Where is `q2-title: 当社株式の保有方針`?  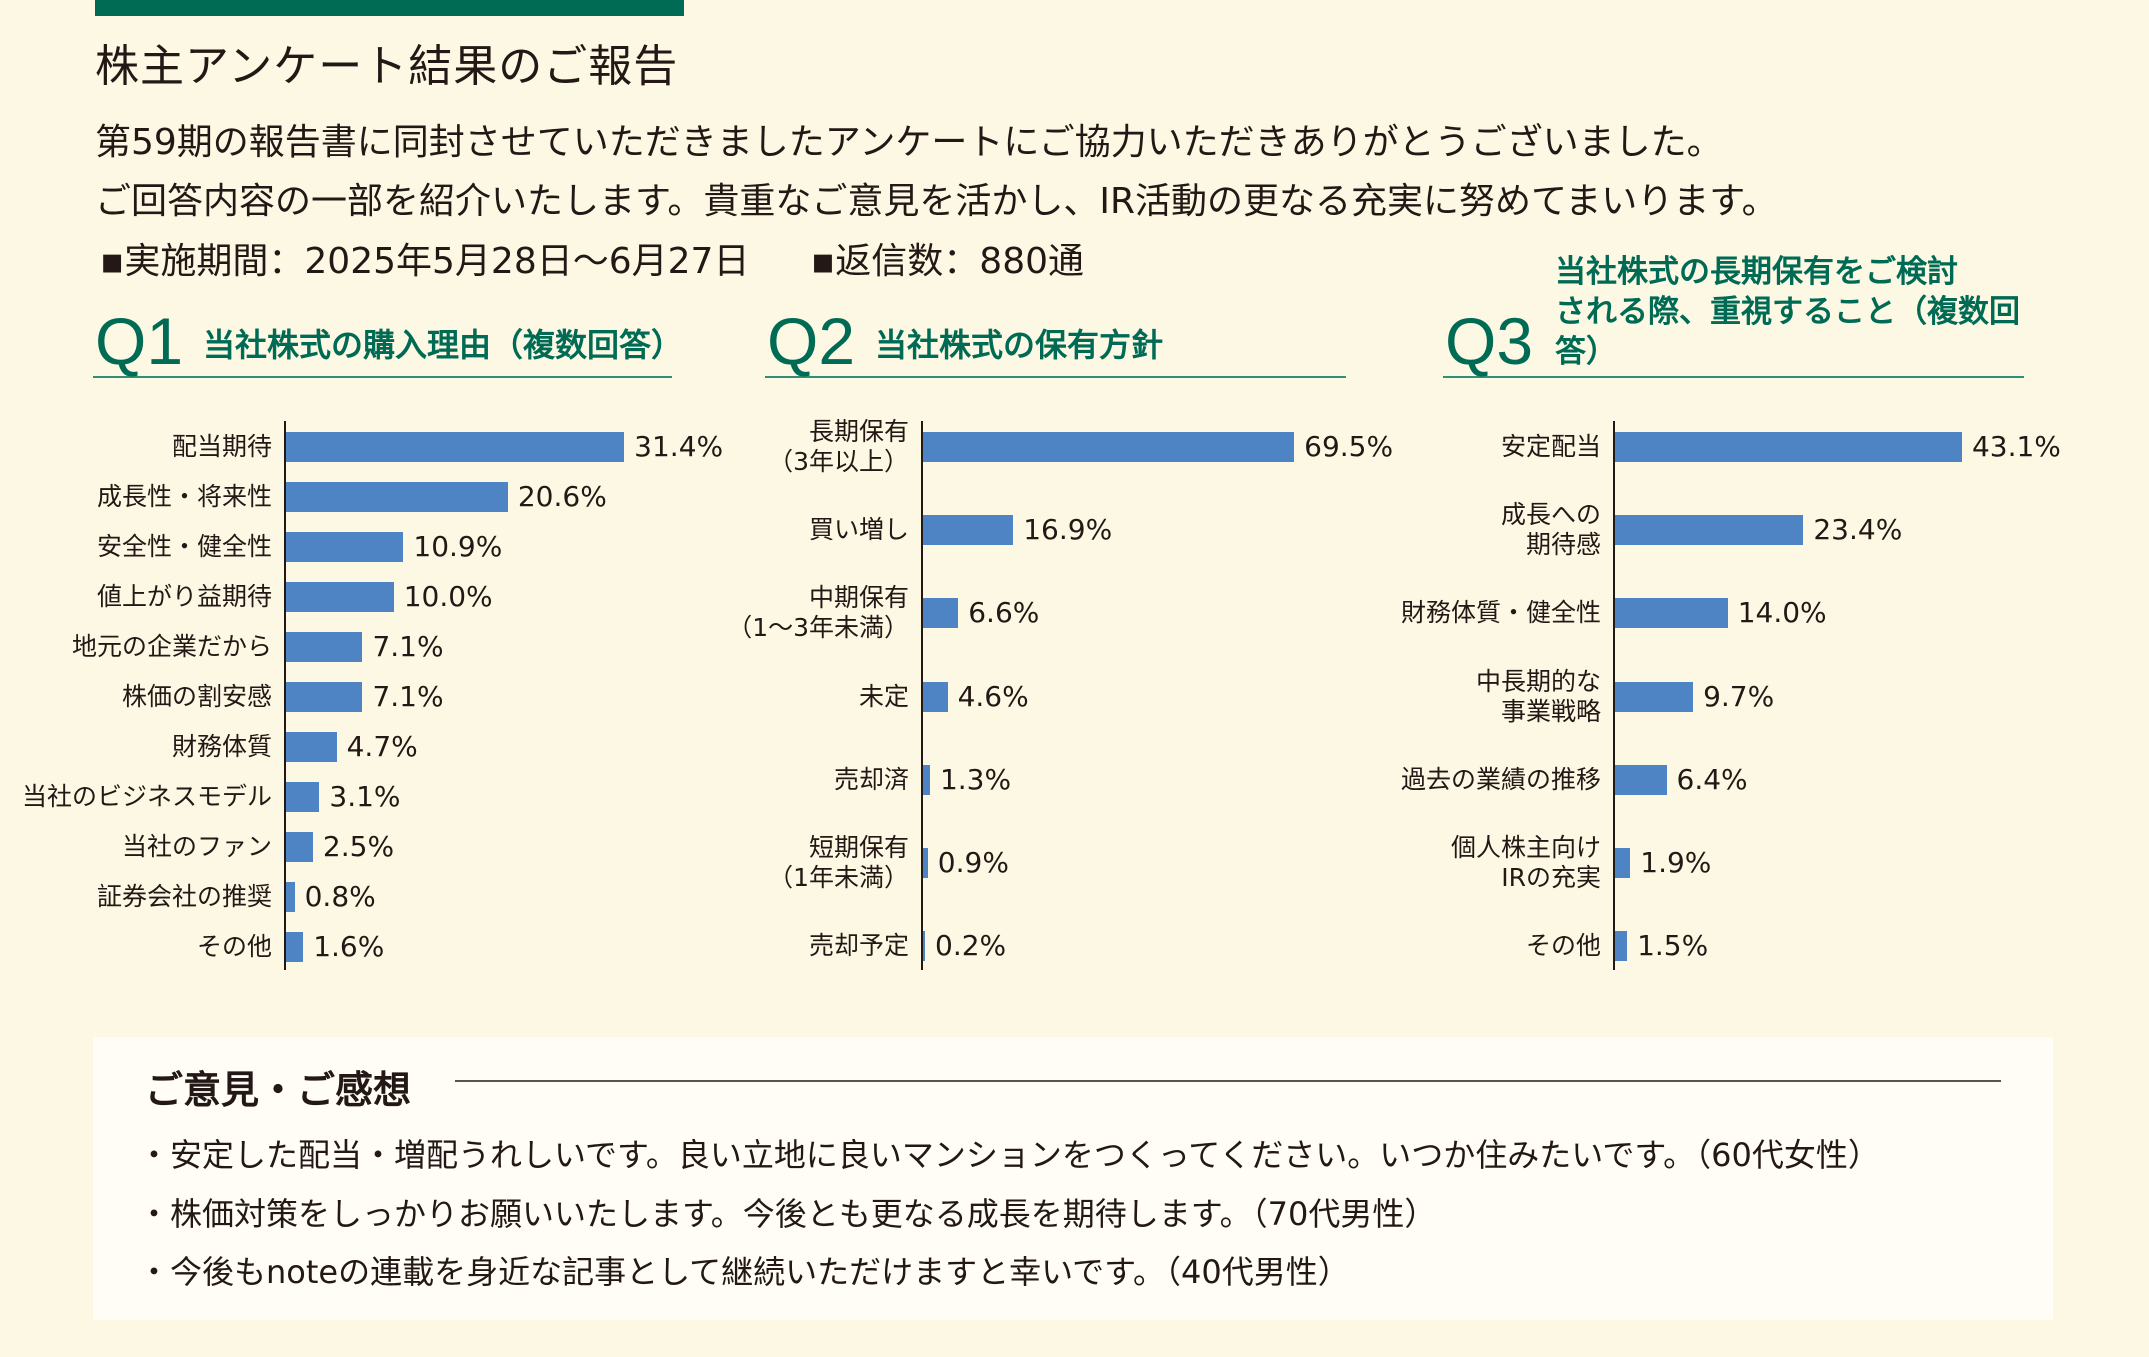 q2-title: 当社株式の保有方針 is located at coordinates (1019, 345).